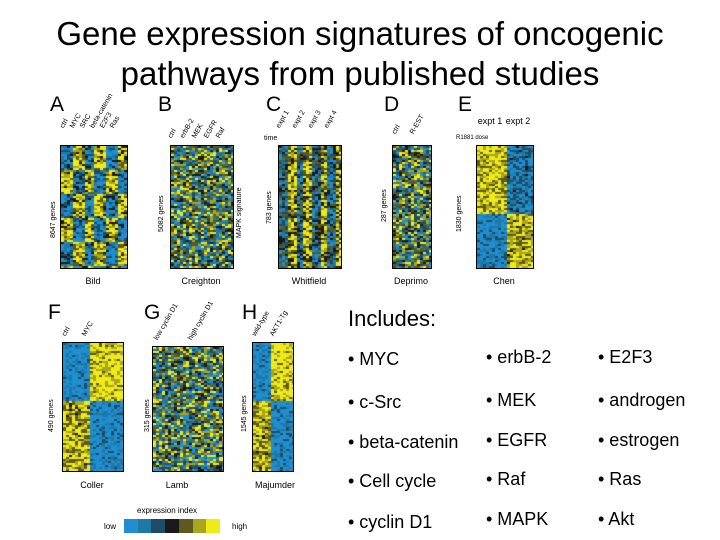 This screenshot has width=720, height=540. I want to click on includes-item: • MEK, so click(511, 400).